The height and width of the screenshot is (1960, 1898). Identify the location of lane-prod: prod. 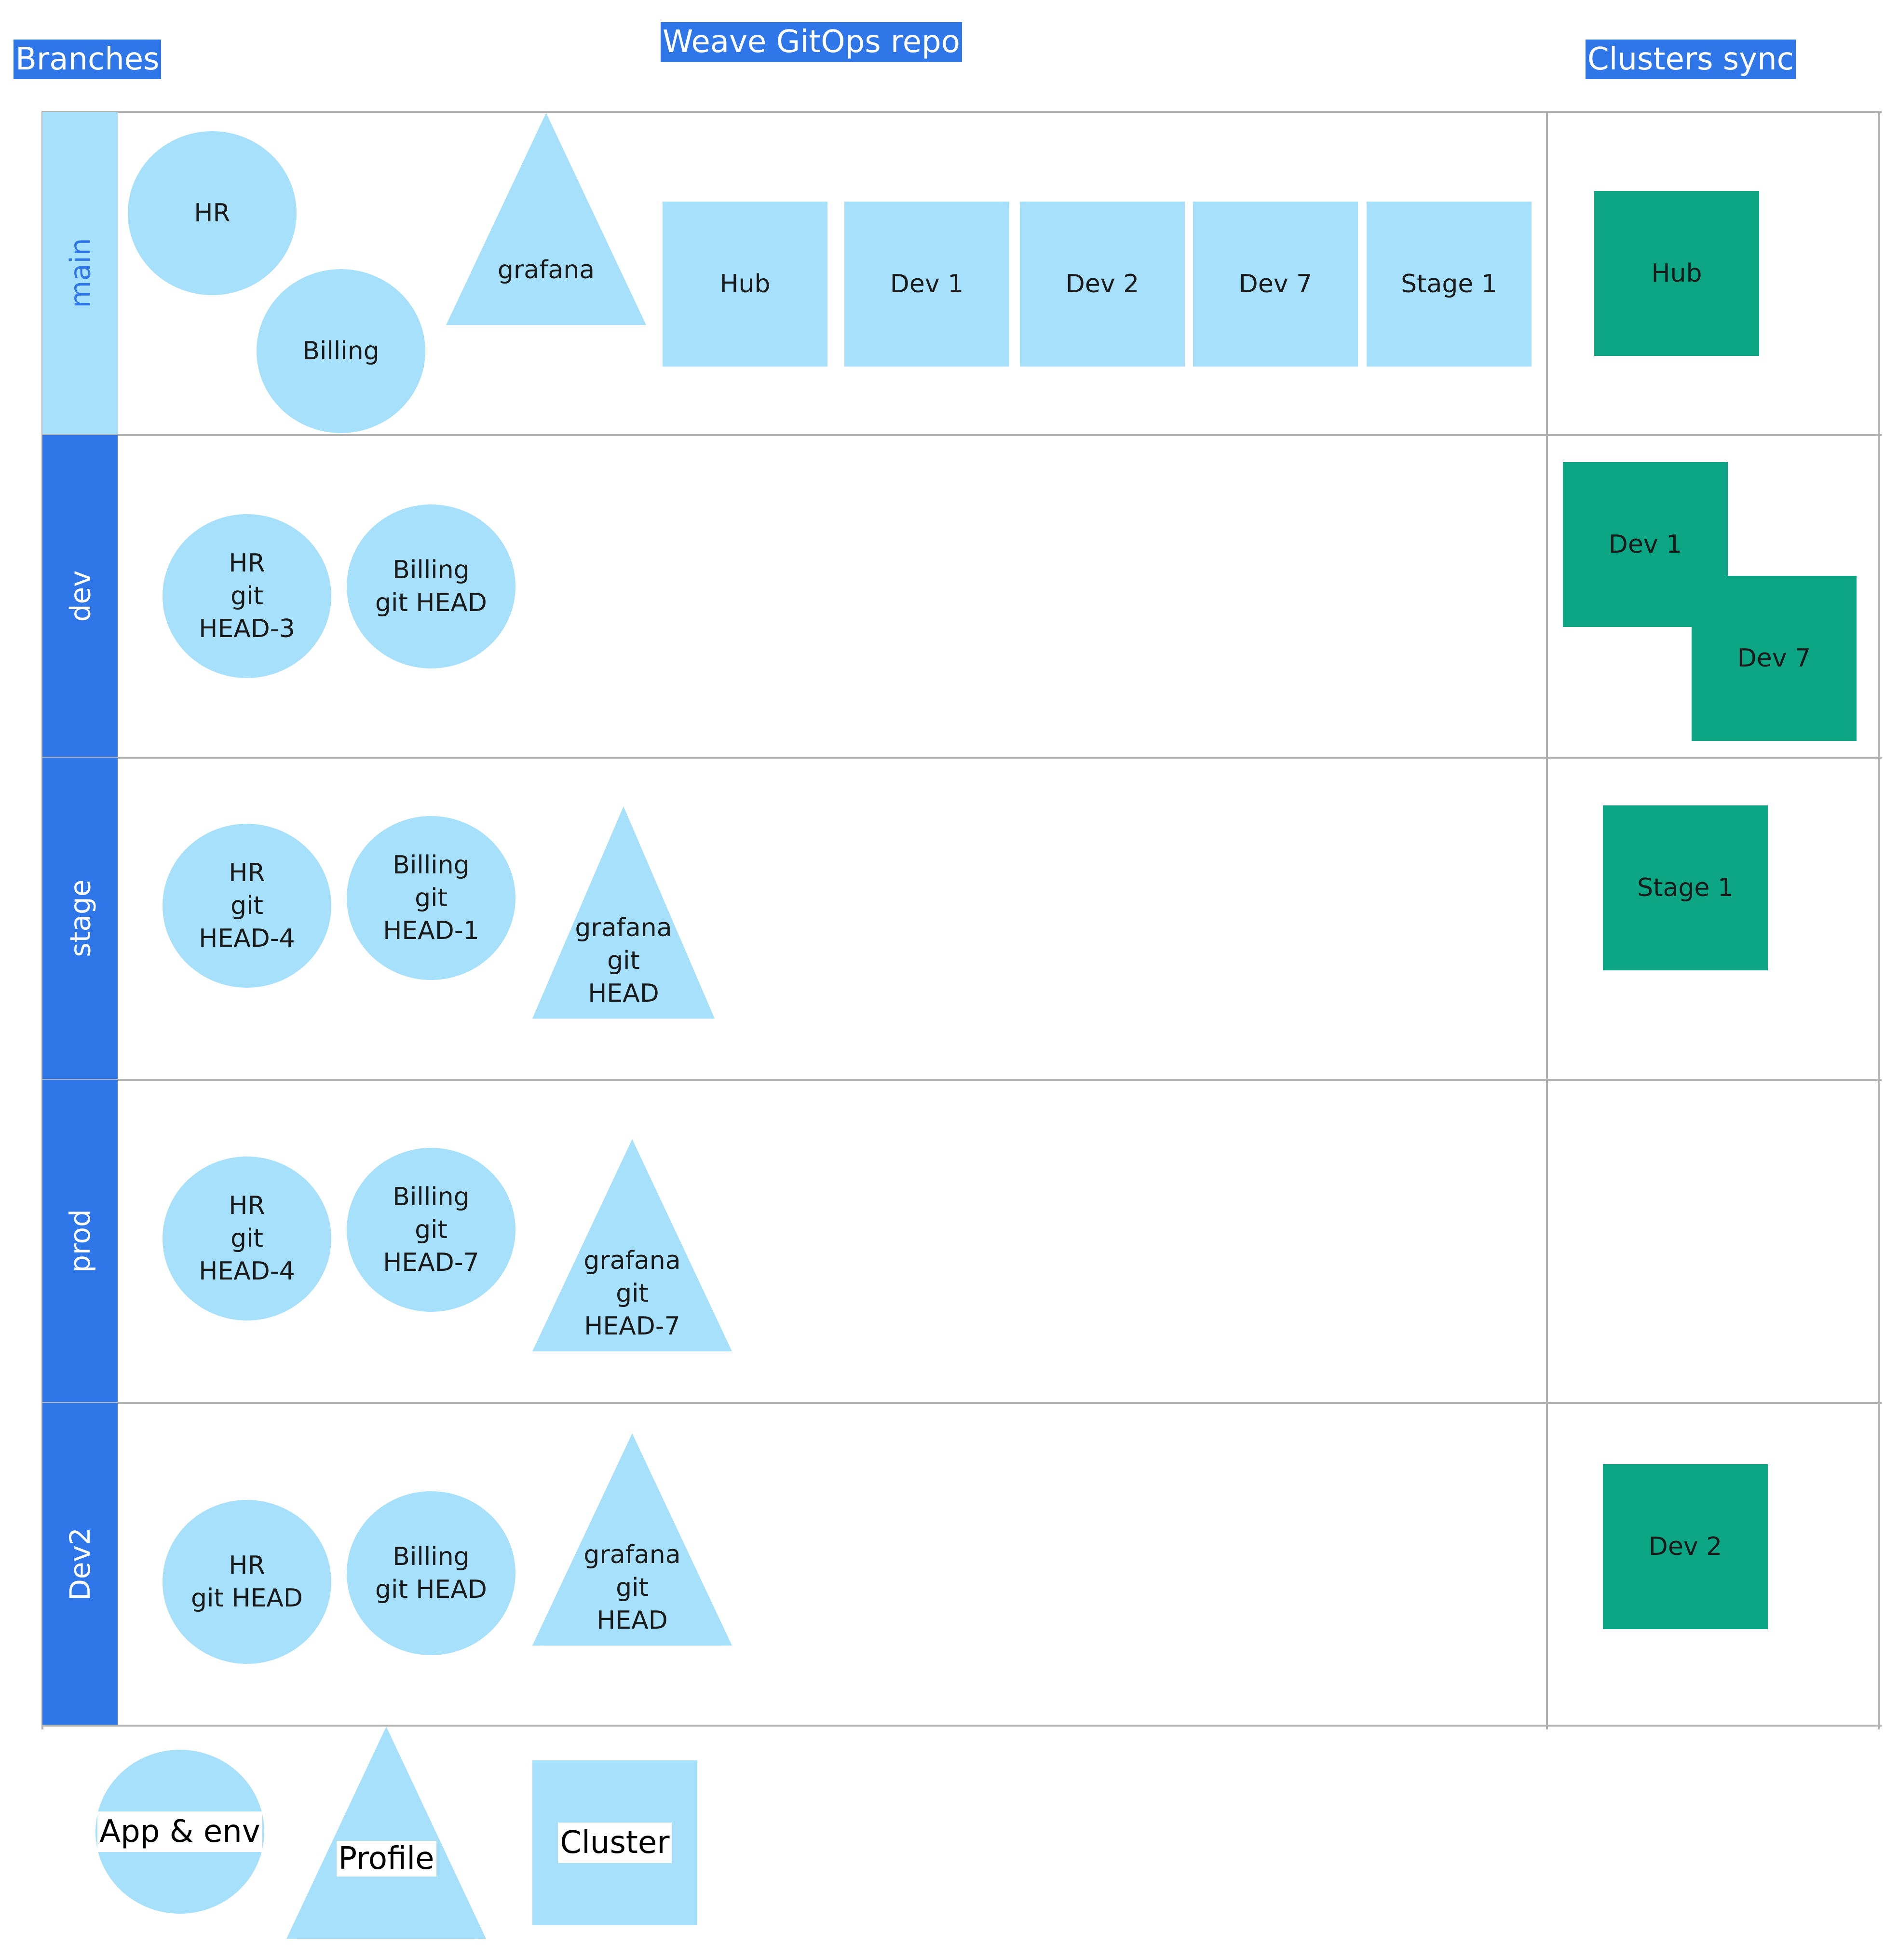
(80, 1241).